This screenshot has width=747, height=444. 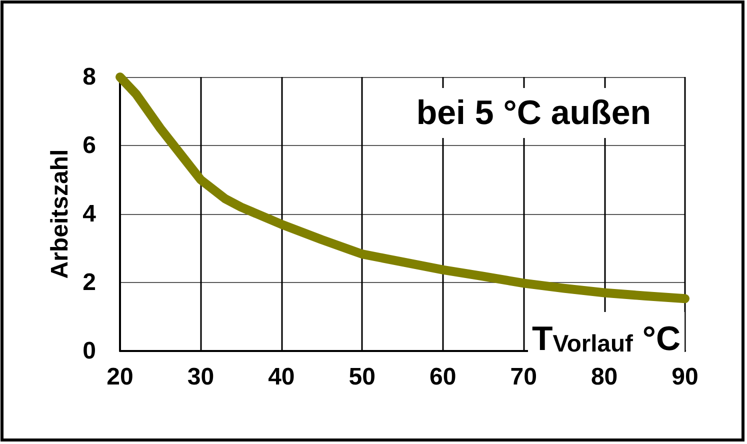 I want to click on x-tick-label: 20, so click(x=120, y=377).